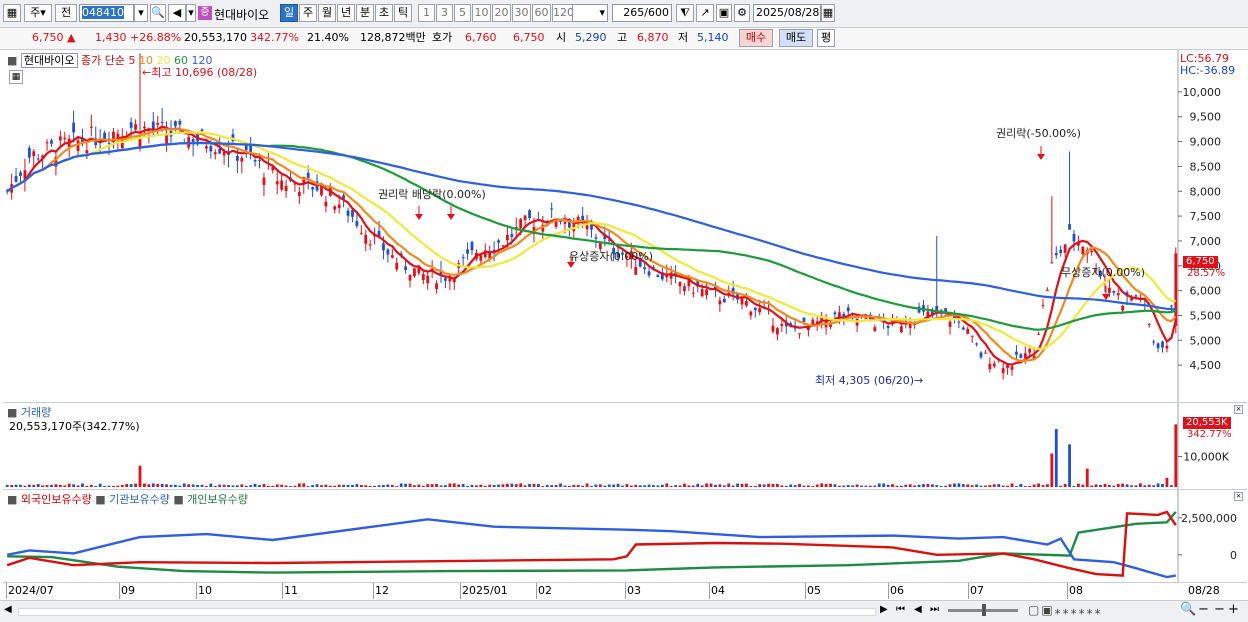 The image size is (1248, 622). What do you see at coordinates (403, 13) in the screenshot?
I see `period-button-6: 틱` at bounding box center [403, 13].